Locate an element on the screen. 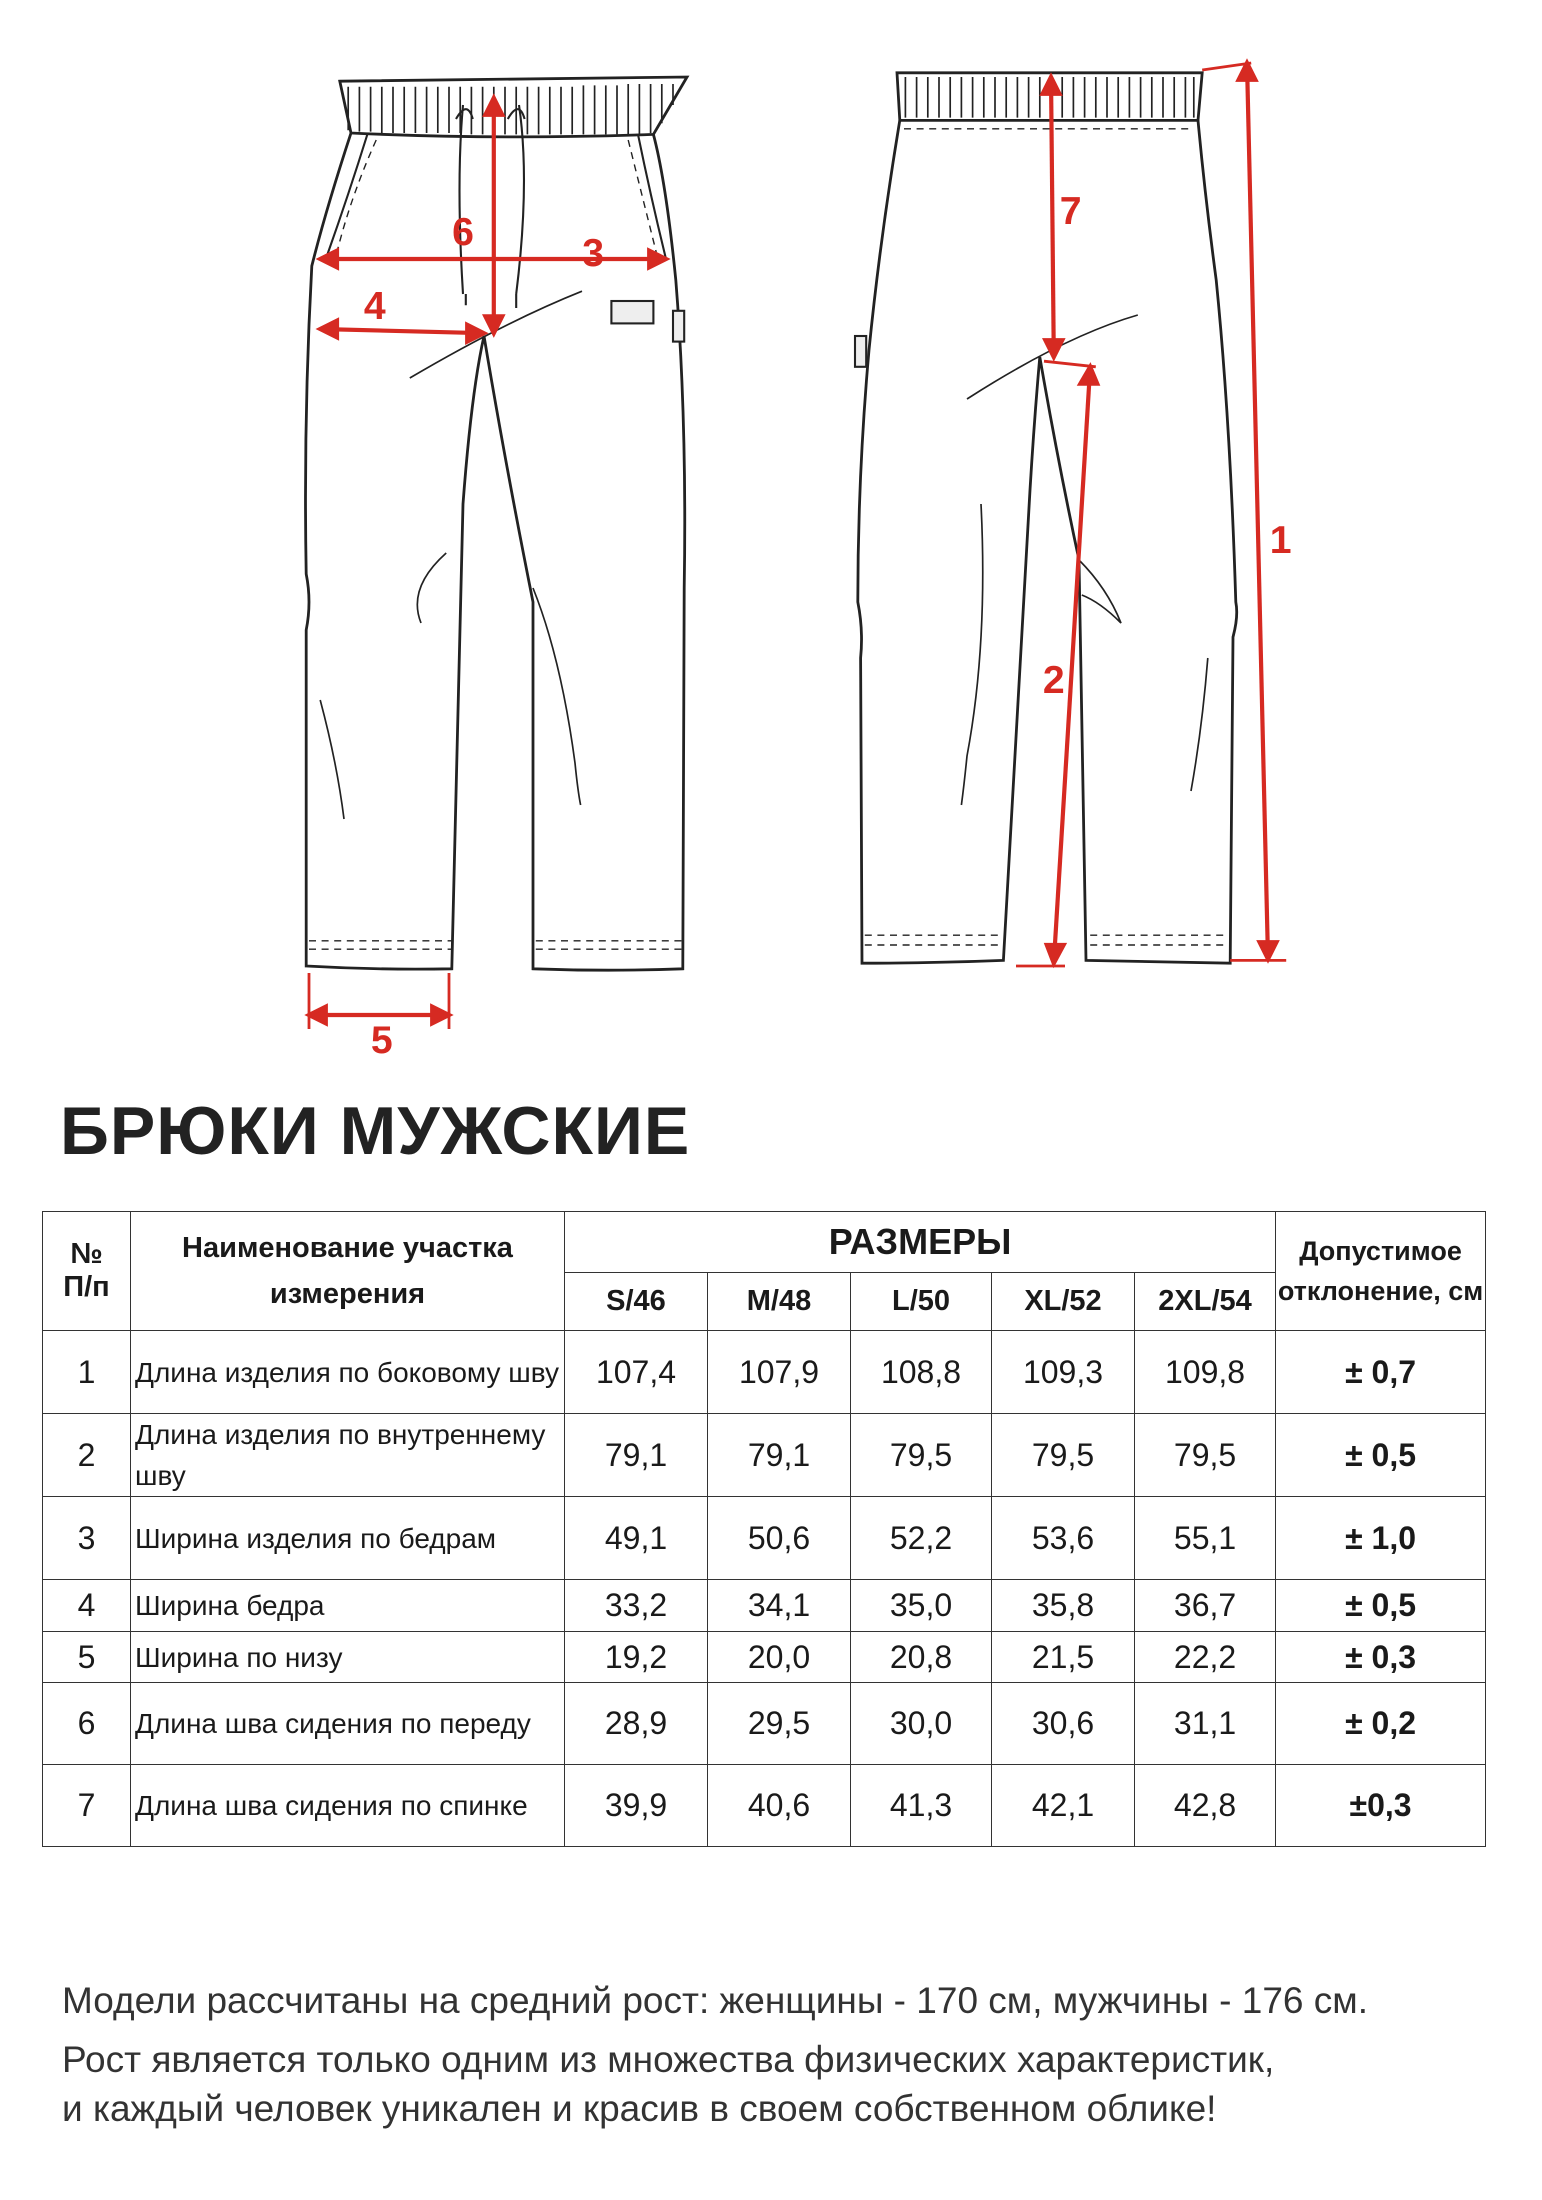 The width and height of the screenshot is (1542, 2200). header-size: S/46 is located at coordinates (636, 1301).